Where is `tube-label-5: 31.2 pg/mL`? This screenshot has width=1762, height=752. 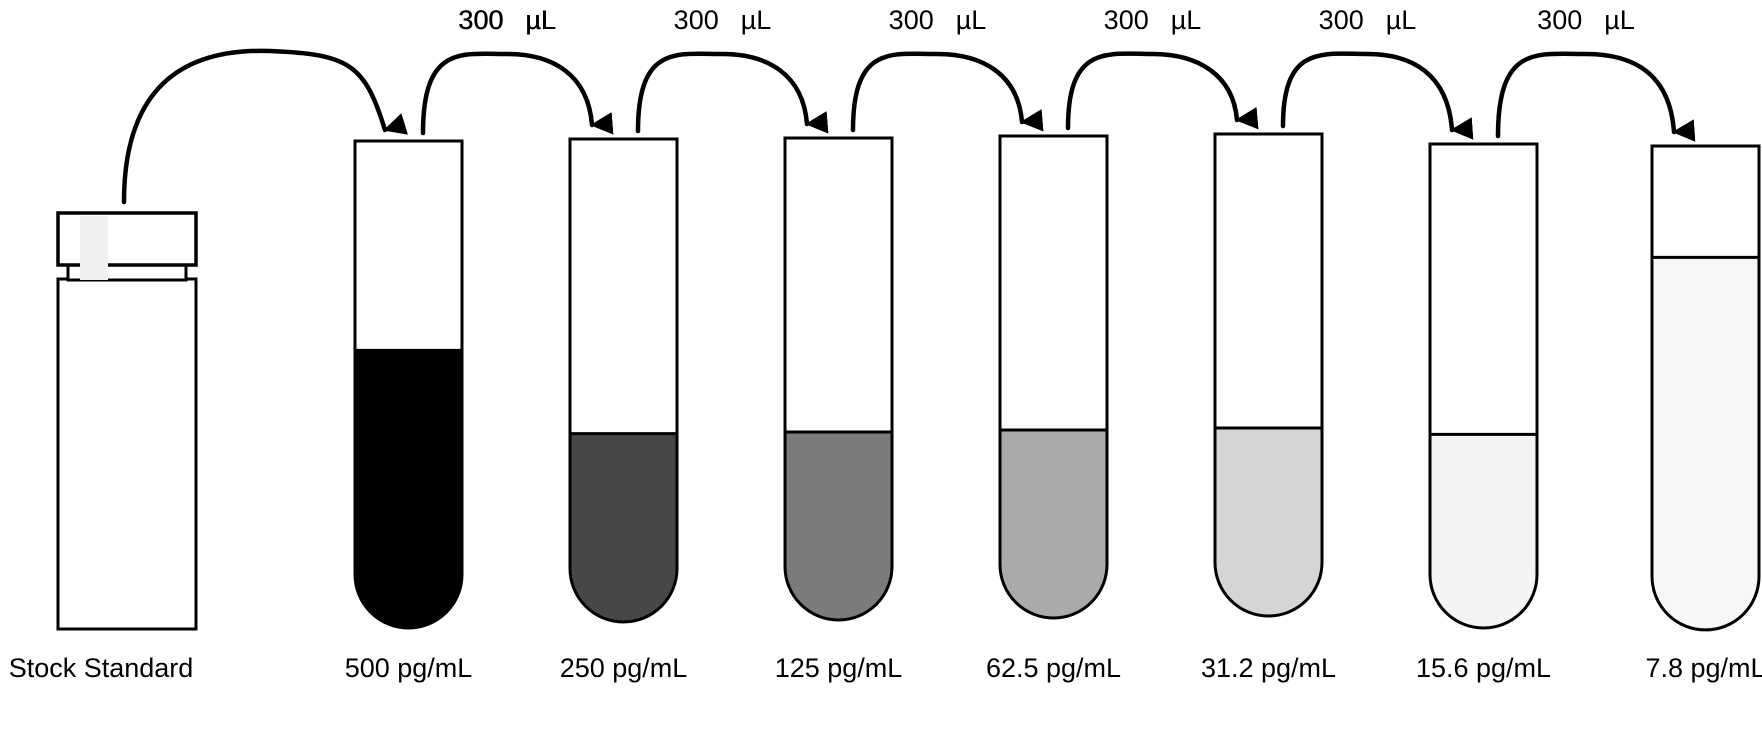 tube-label-5: 31.2 pg/mL is located at coordinates (1268, 668).